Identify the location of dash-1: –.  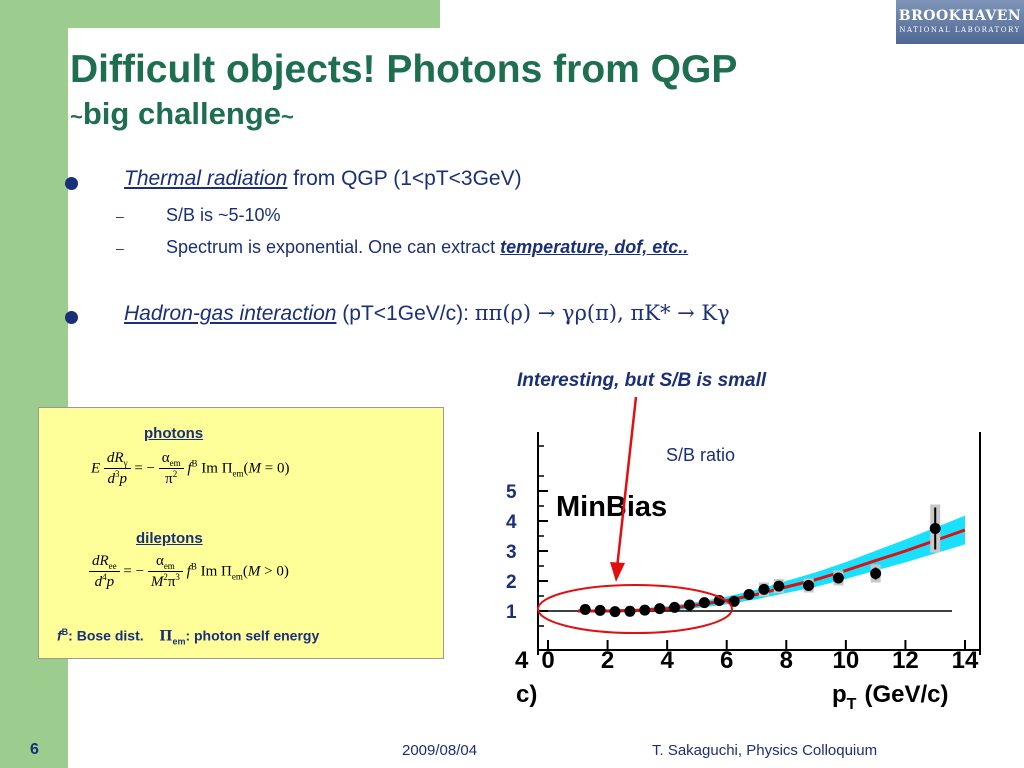
(120, 216).